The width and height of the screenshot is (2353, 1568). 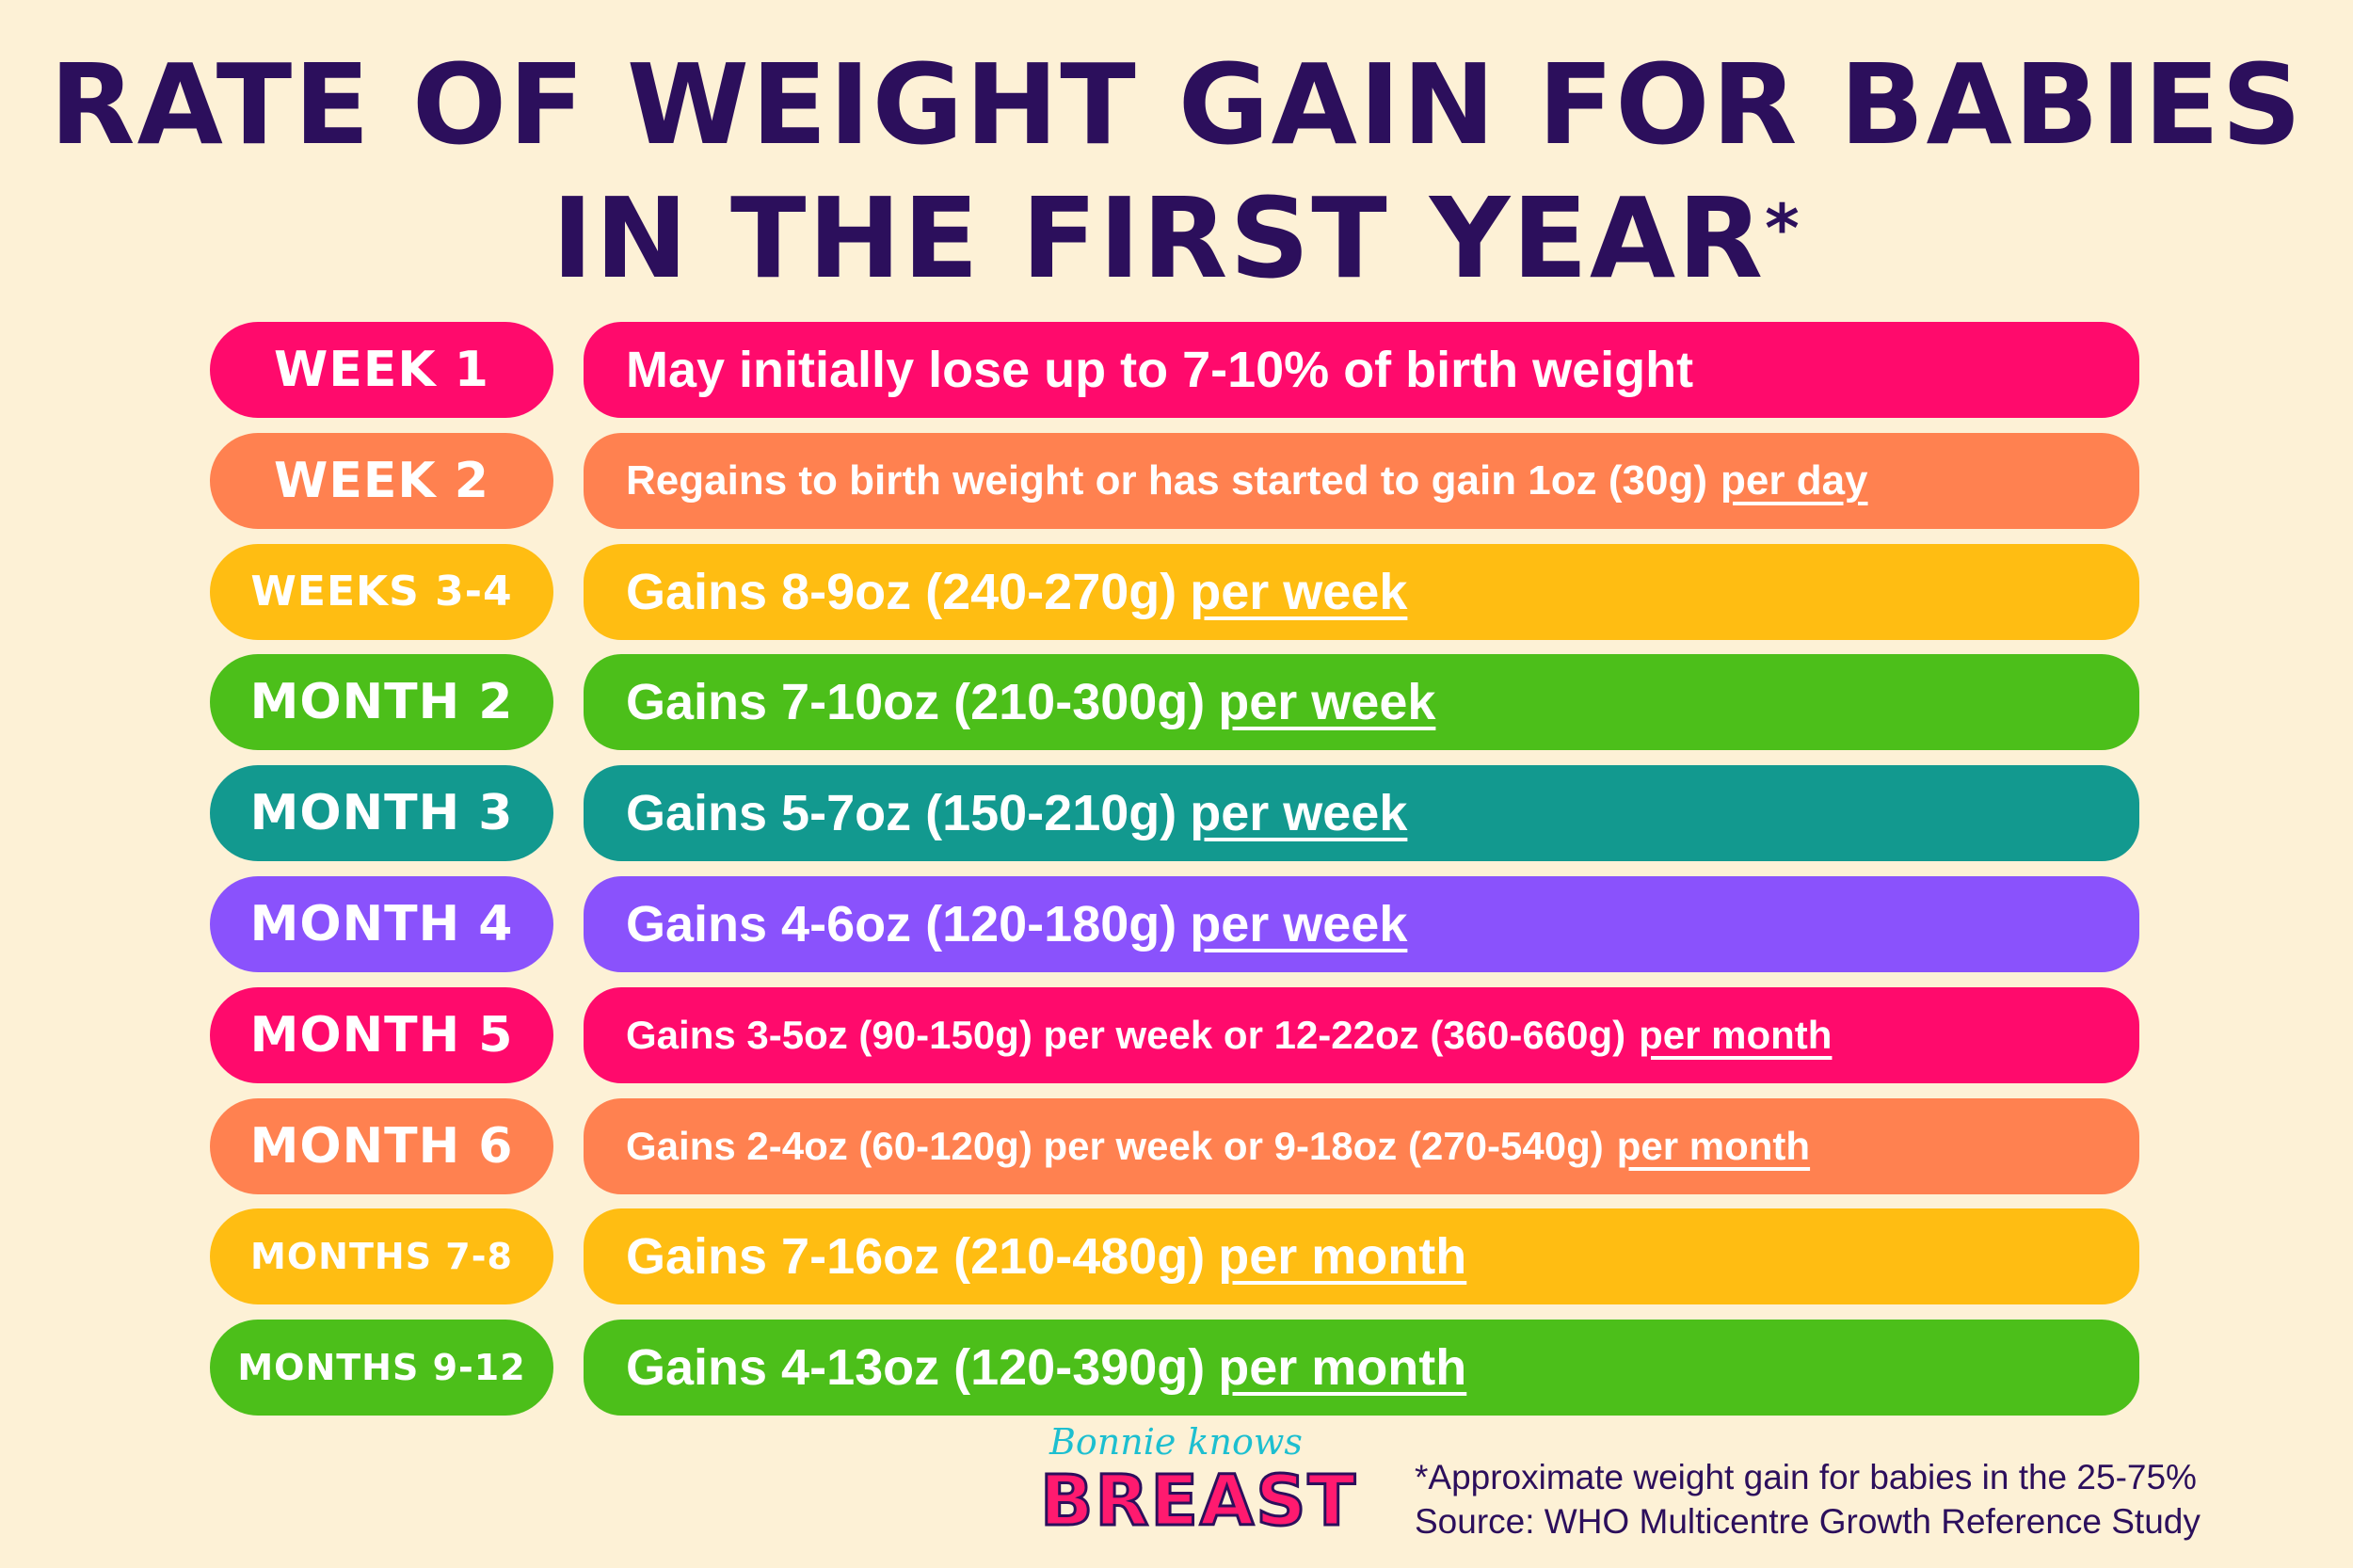 I want to click on logo-word: BREAST, so click(x=1198, y=1502).